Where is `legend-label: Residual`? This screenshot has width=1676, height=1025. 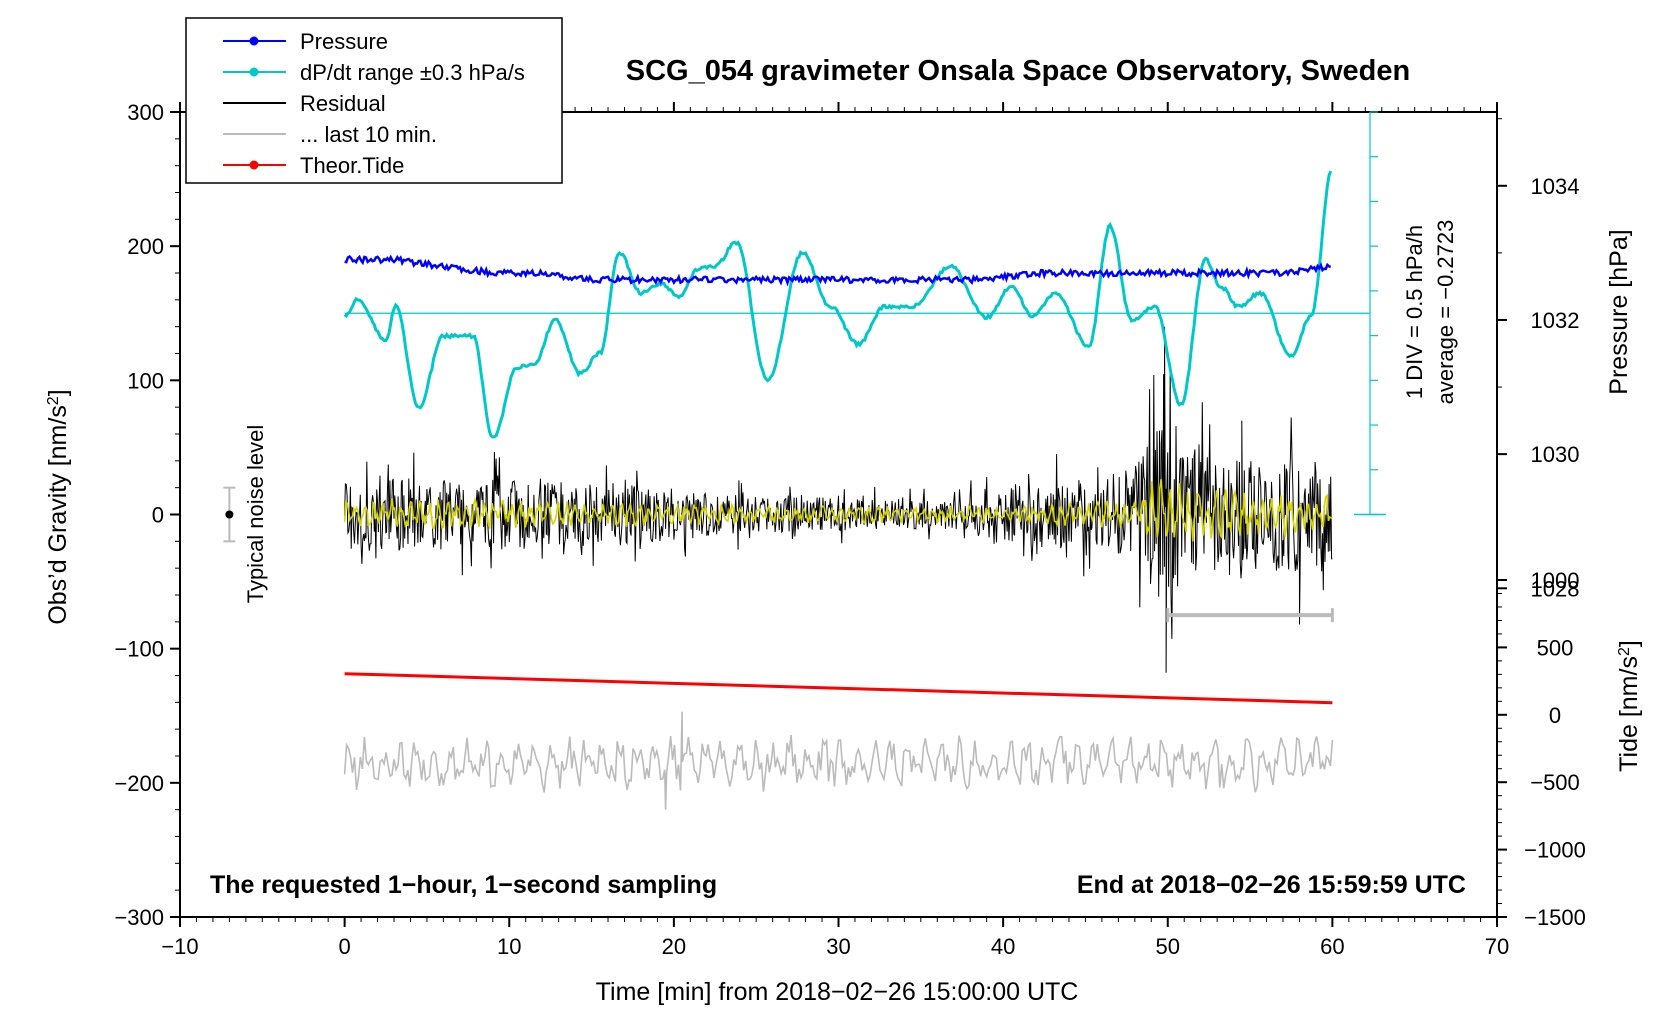 legend-label: Residual is located at coordinates (343, 103).